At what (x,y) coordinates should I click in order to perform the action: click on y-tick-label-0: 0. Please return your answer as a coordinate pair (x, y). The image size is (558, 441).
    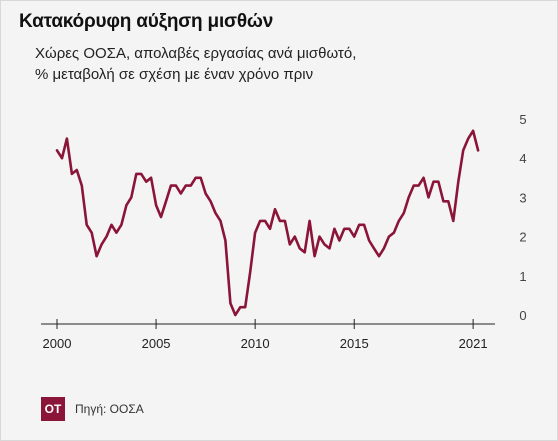
    Looking at the image, I should click on (522, 315).